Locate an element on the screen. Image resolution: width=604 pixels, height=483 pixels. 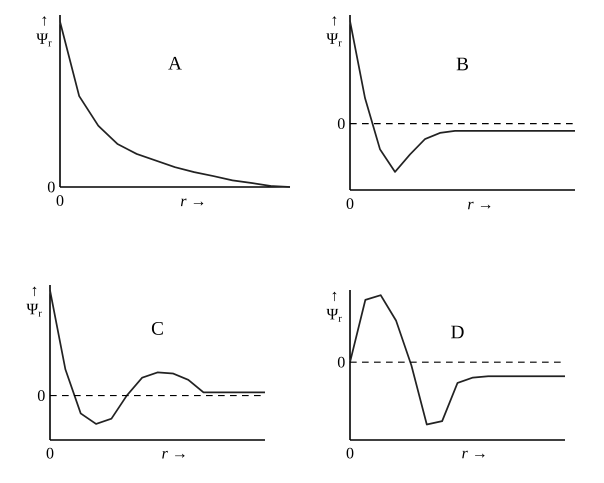
text: B is located at coordinates (462, 64).